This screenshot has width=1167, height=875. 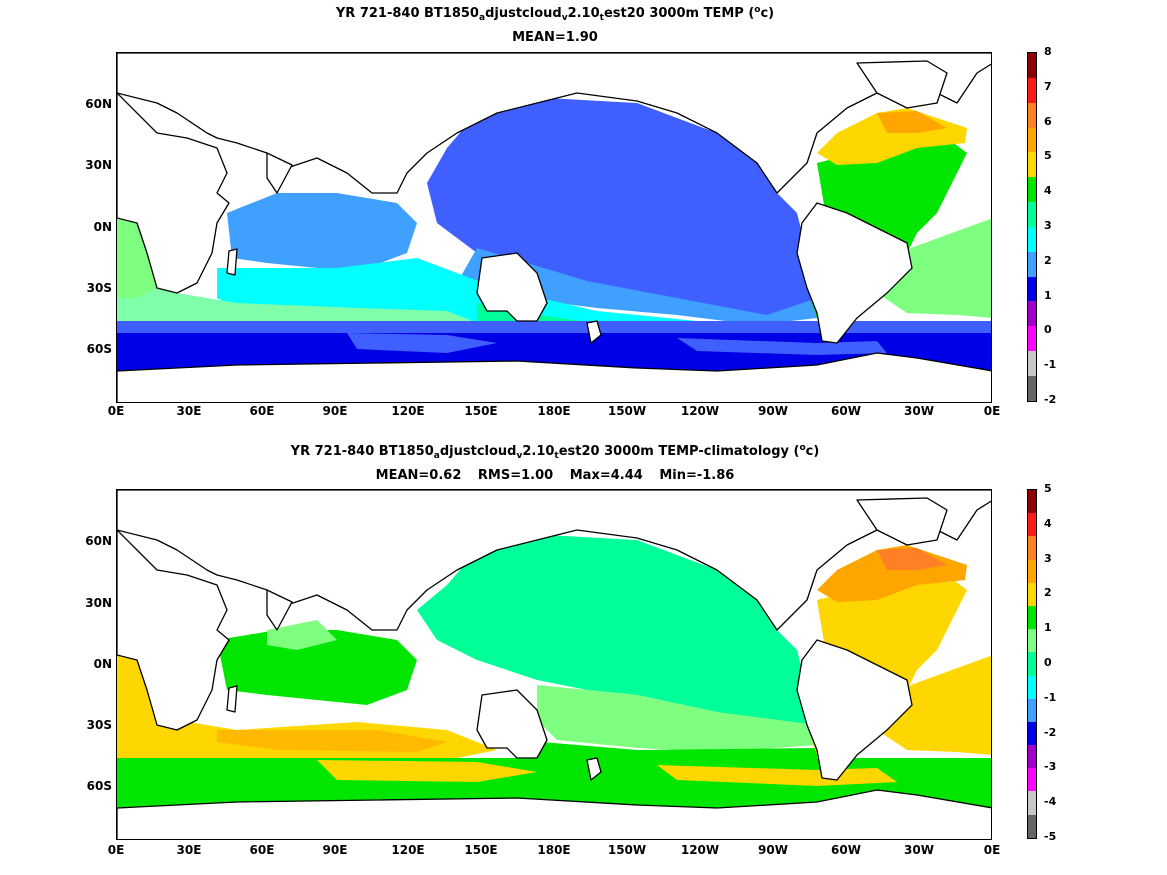 I want to click on p1-xtick: 180E, so click(x=554, y=411).